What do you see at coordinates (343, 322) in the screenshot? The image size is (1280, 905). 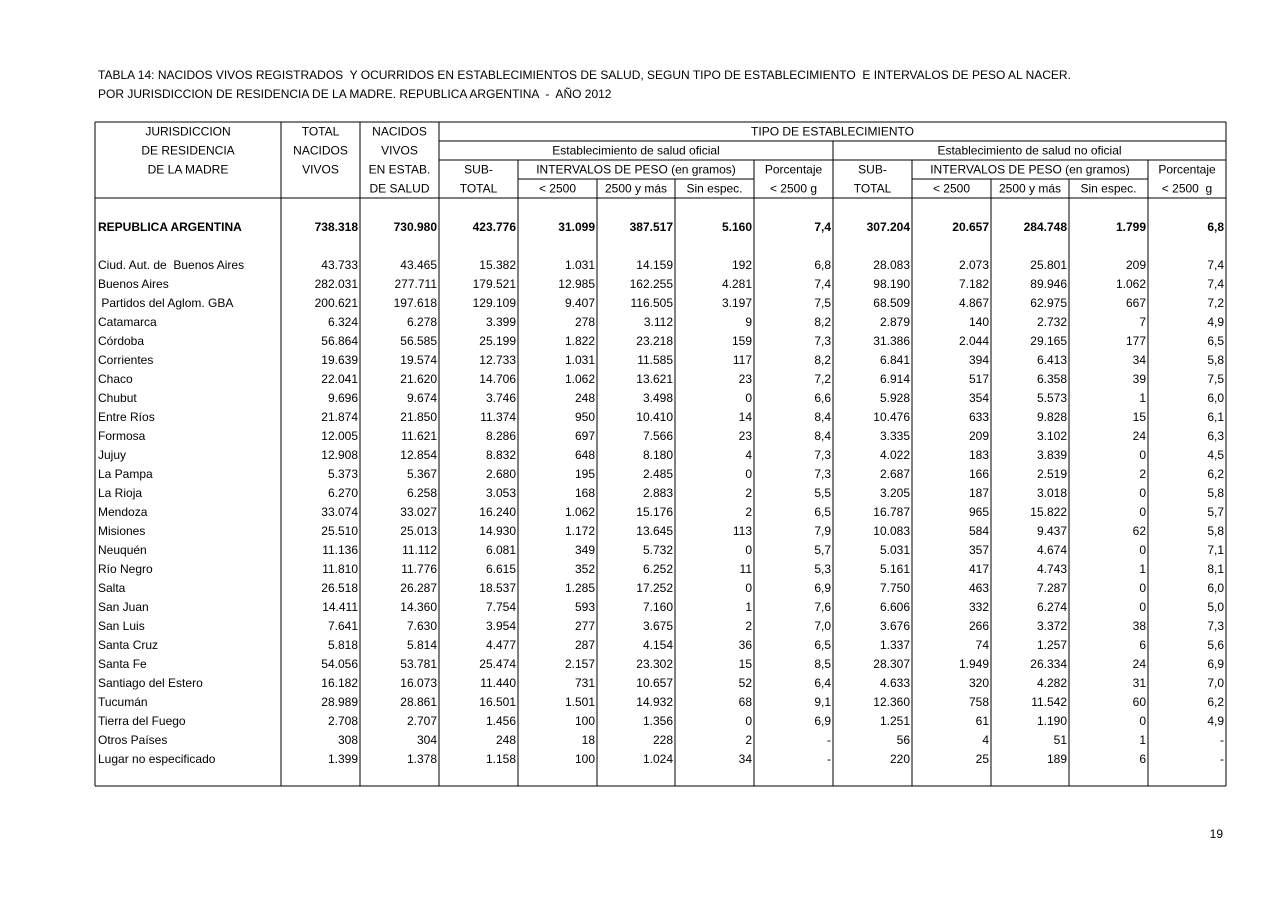 I see `cell-value: 6.324` at bounding box center [343, 322].